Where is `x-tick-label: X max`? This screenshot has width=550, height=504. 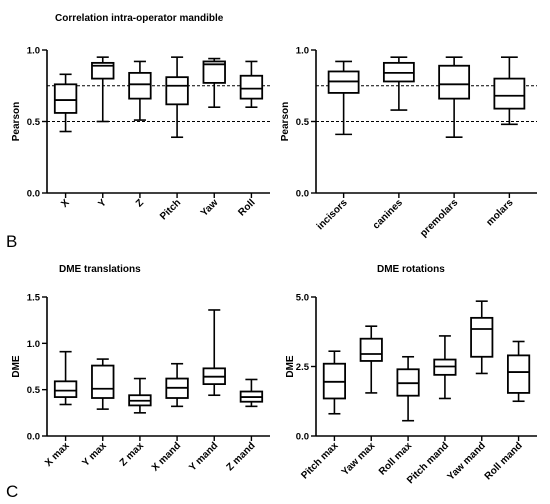 x-tick-label: X max is located at coordinates (57, 454).